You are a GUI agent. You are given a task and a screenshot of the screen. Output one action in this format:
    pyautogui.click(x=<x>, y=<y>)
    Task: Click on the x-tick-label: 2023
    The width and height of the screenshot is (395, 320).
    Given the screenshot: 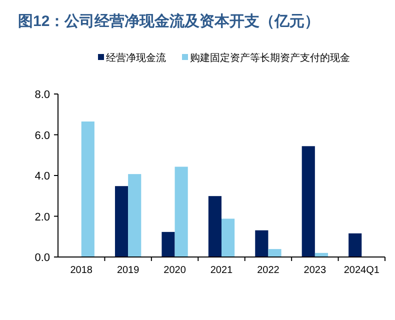 What is the action you would take?
    pyautogui.click(x=315, y=270)
    